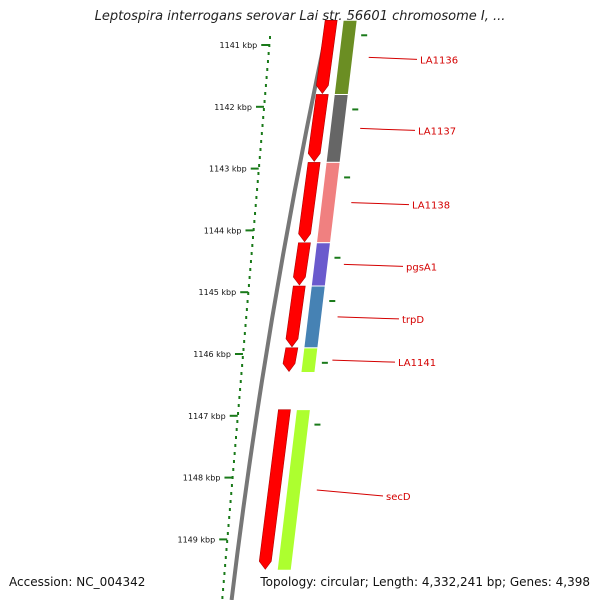  What do you see at coordinates (202, 478) in the screenshot?
I see `scale-tick-label: 1148 kbp` at bounding box center [202, 478].